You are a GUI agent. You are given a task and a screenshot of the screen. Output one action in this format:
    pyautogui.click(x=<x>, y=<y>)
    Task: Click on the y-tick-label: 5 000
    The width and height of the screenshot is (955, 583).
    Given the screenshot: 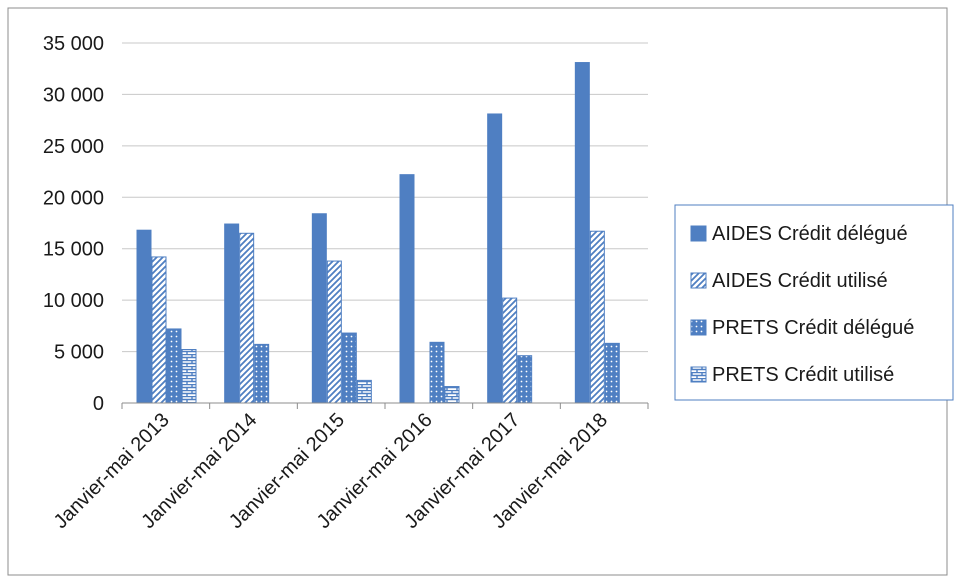 What is the action you would take?
    pyautogui.click(x=79, y=353)
    